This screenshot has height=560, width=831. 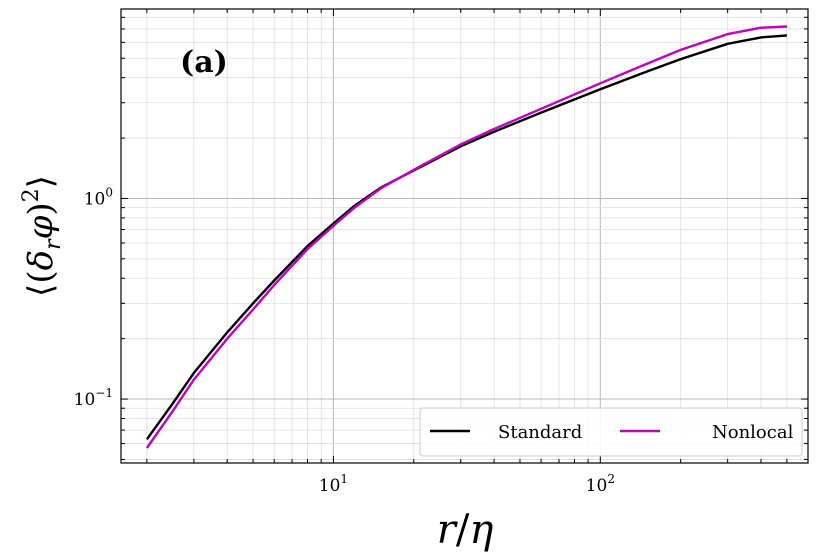 I want to click on panel-label: (a), so click(x=204, y=62).